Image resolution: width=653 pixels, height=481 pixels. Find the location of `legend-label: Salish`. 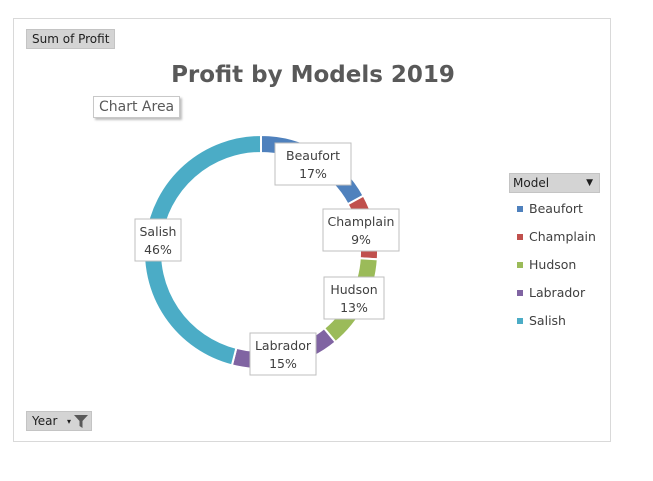

legend-label: Salish is located at coordinates (547, 320).